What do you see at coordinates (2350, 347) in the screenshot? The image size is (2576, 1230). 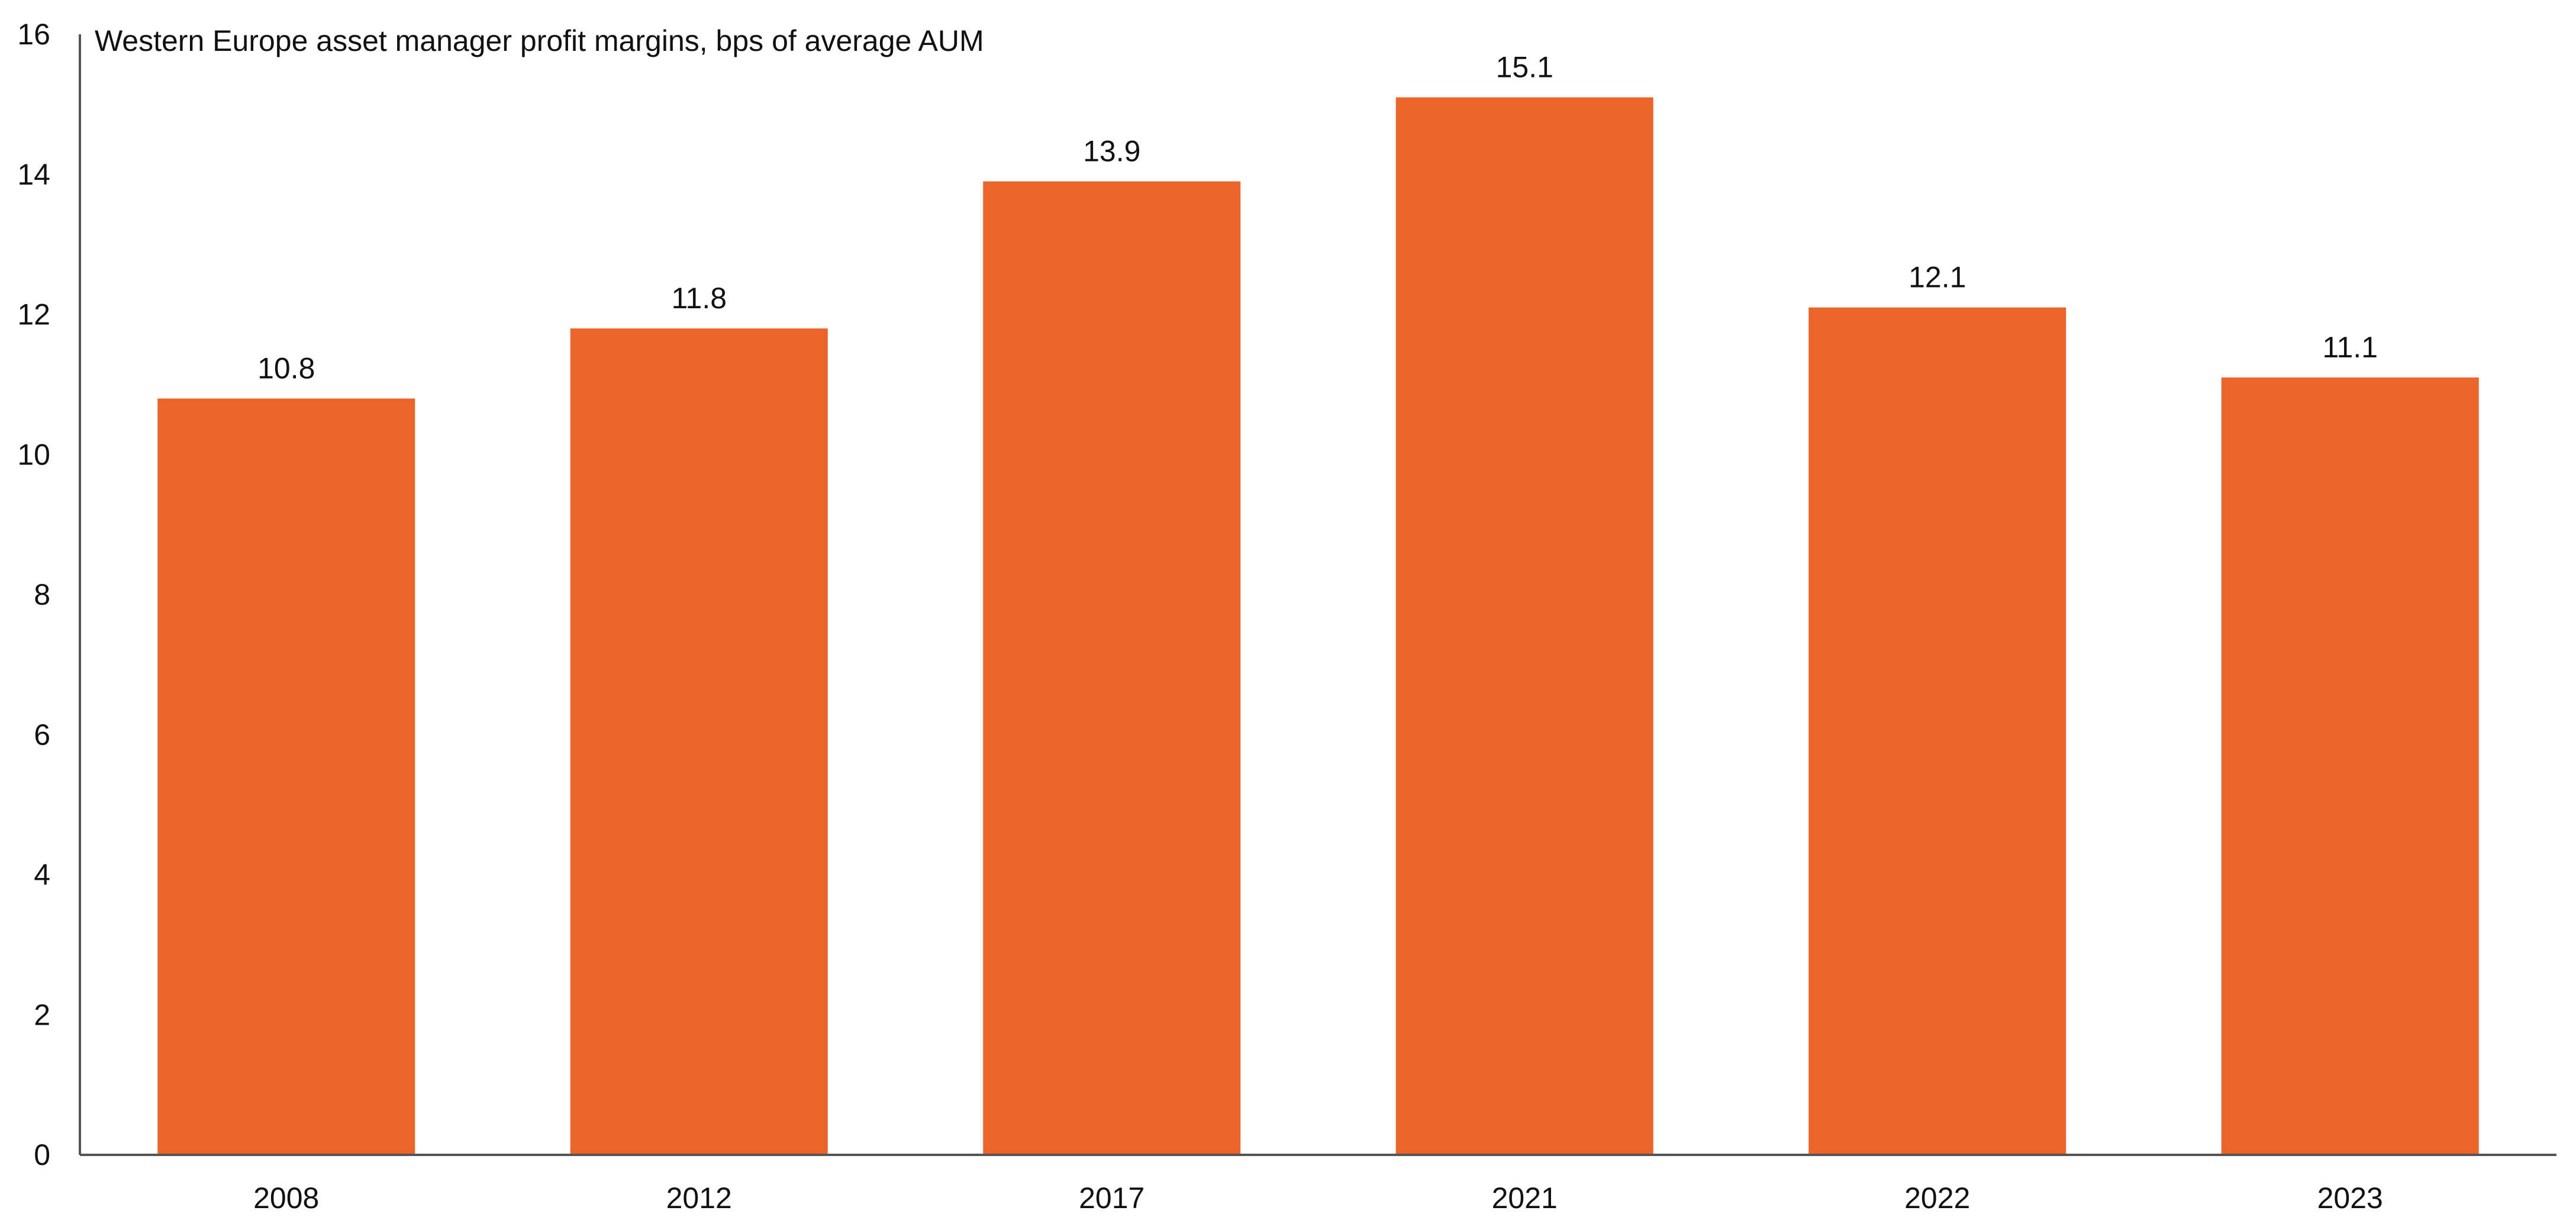 I see `data-label-2023: 11.1` at bounding box center [2350, 347].